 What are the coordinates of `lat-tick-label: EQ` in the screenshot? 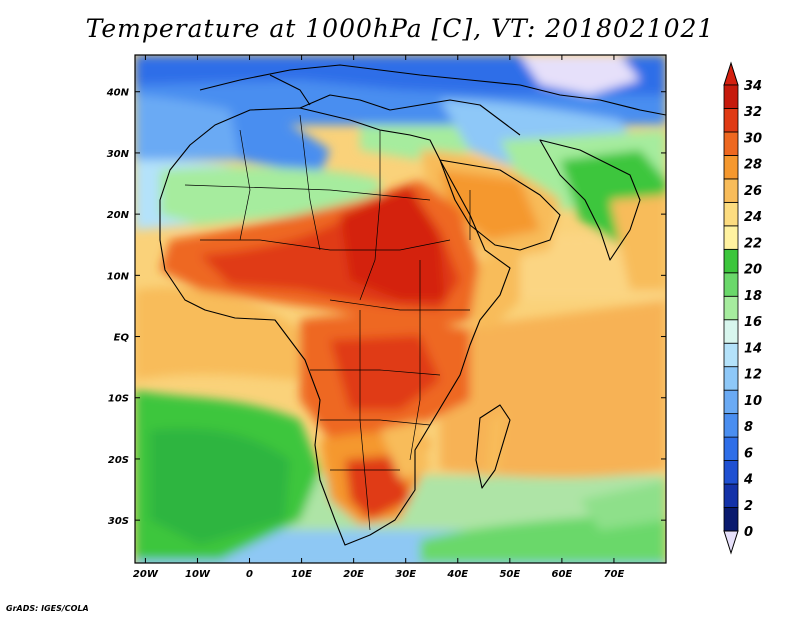 It's located at (122, 338).